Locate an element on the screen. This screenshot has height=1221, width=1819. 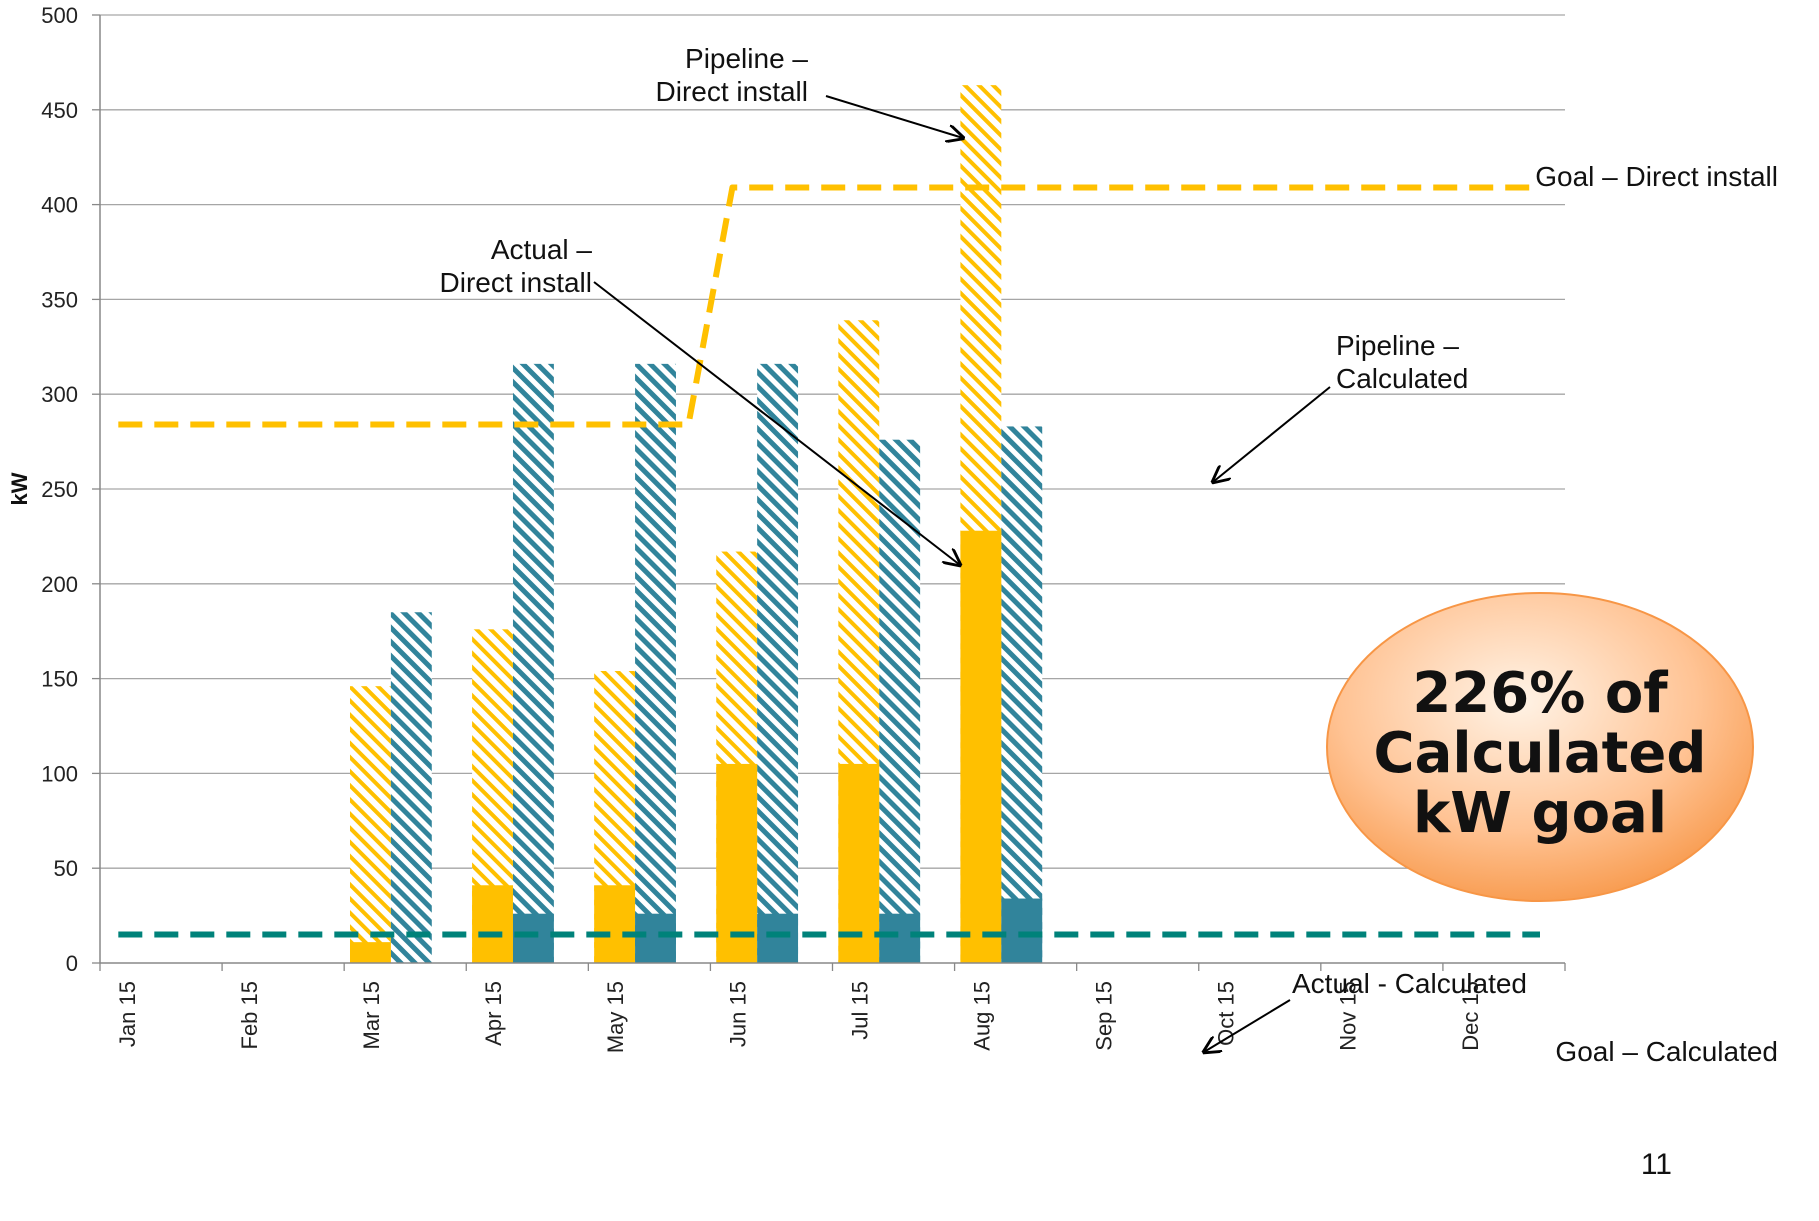
y-tick-label: 450 is located at coordinates (59, 110).